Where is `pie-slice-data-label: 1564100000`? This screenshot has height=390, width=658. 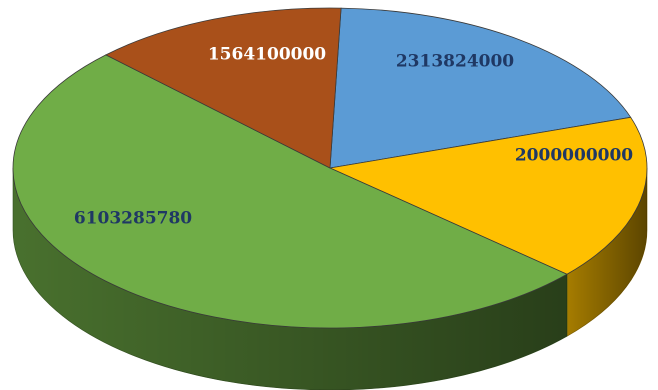
pie-slice-data-label: 1564100000 is located at coordinates (267, 55).